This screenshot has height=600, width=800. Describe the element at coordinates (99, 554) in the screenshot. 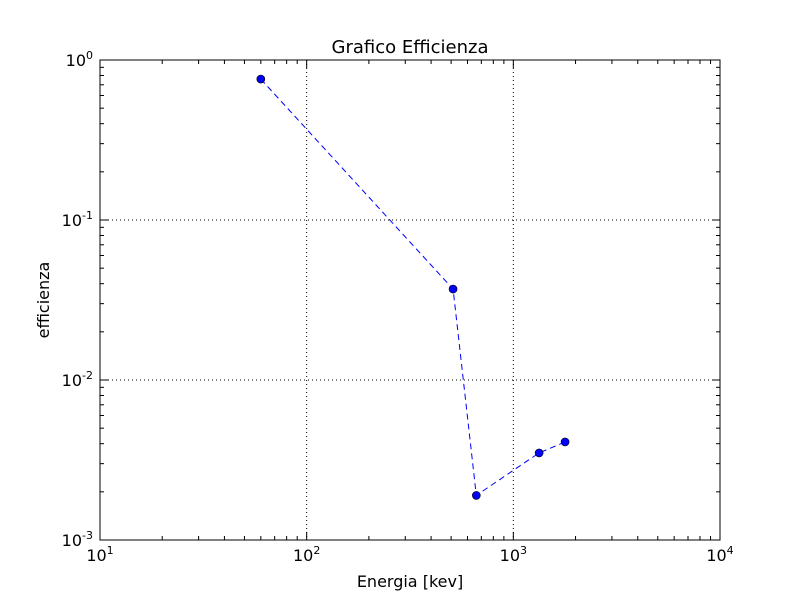

I see `x-tick-label: 10¹` at that location.